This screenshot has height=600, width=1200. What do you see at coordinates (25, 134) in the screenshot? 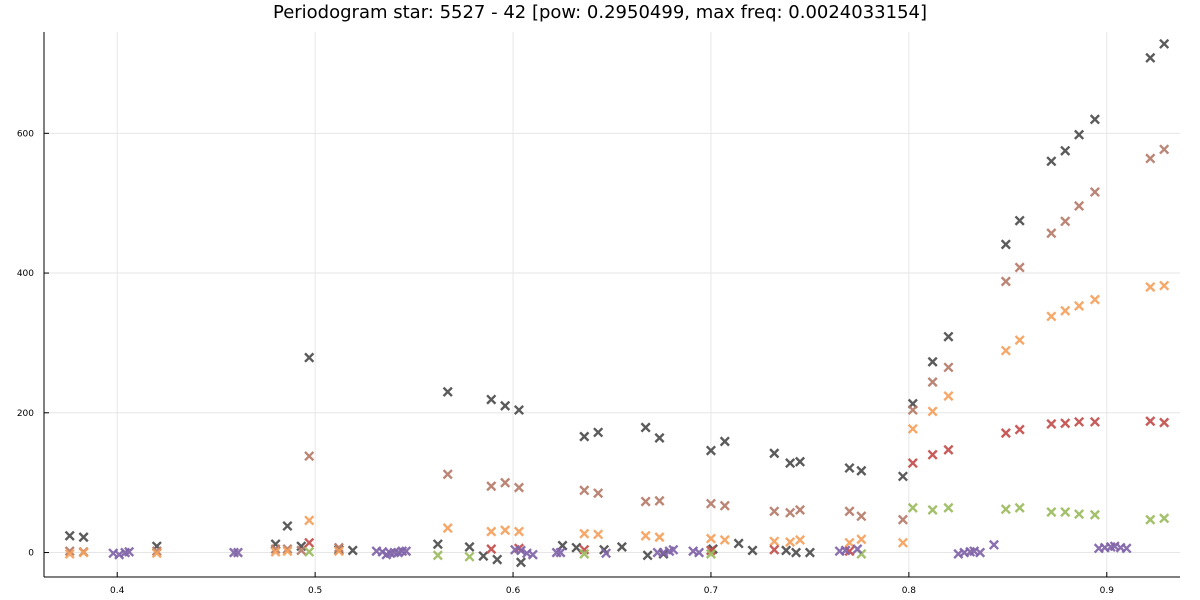
I see `y-tick-label: 600` at bounding box center [25, 134].